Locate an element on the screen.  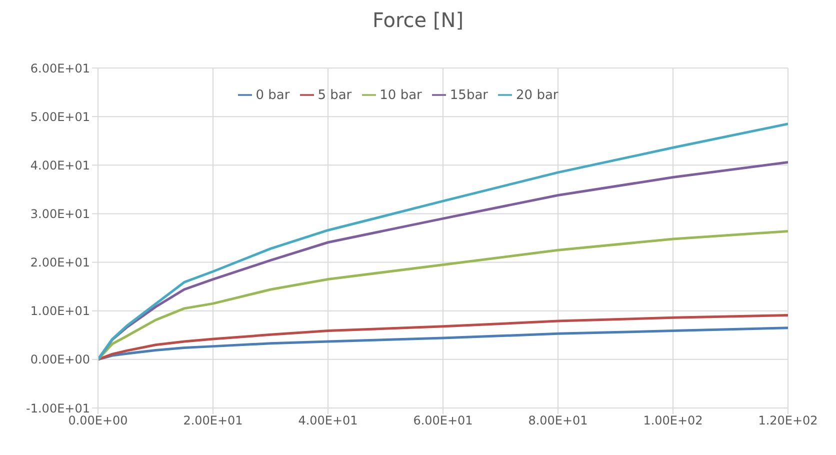
legend-label: 0 bar is located at coordinates (273, 95).